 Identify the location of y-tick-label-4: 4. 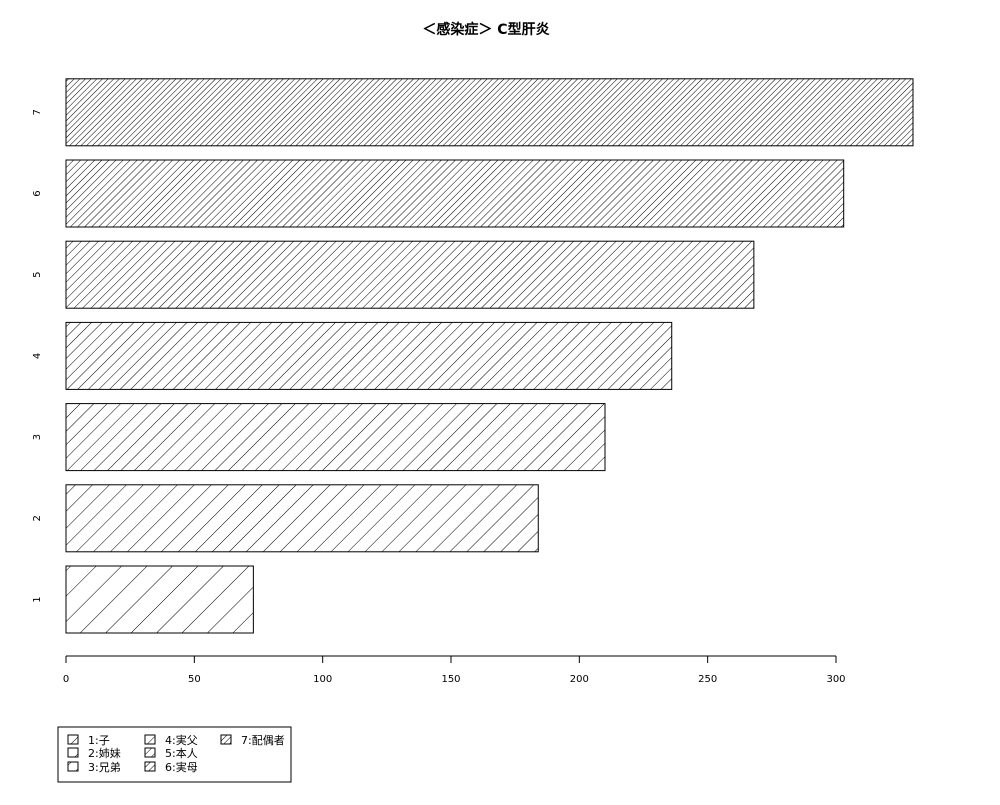
(37, 356).